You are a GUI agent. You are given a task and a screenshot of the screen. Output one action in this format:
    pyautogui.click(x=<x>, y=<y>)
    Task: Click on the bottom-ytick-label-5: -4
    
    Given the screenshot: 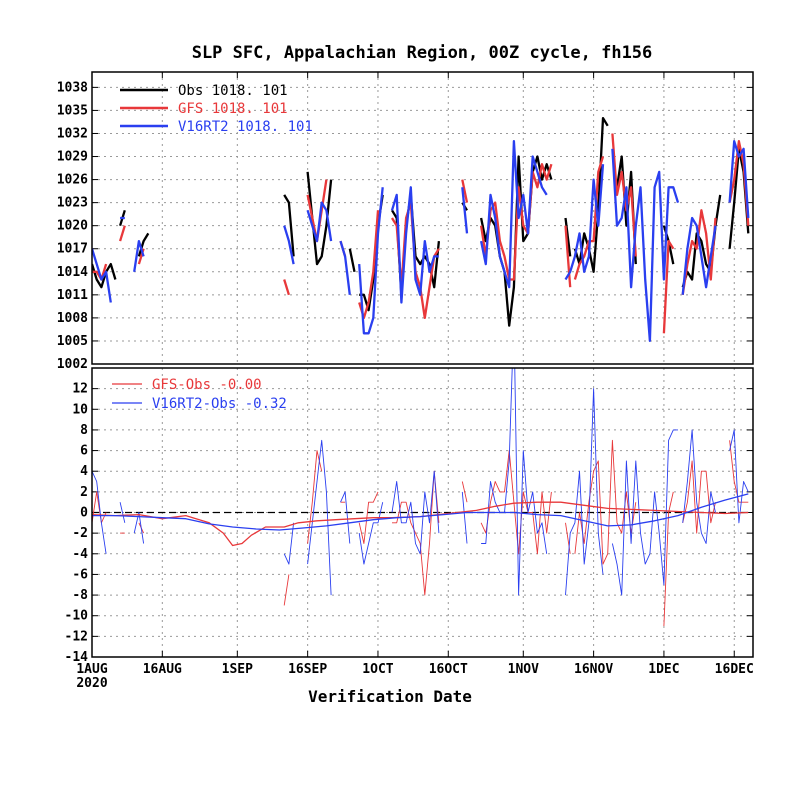 What is the action you would take?
    pyautogui.click(x=80, y=554)
    